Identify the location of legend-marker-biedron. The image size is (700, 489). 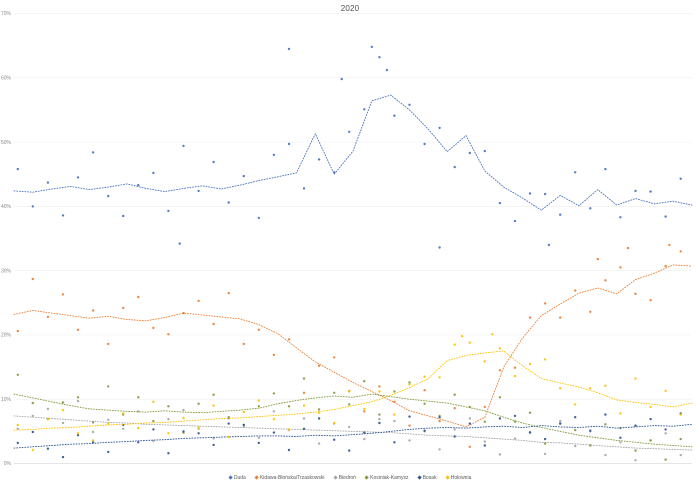
(335, 478).